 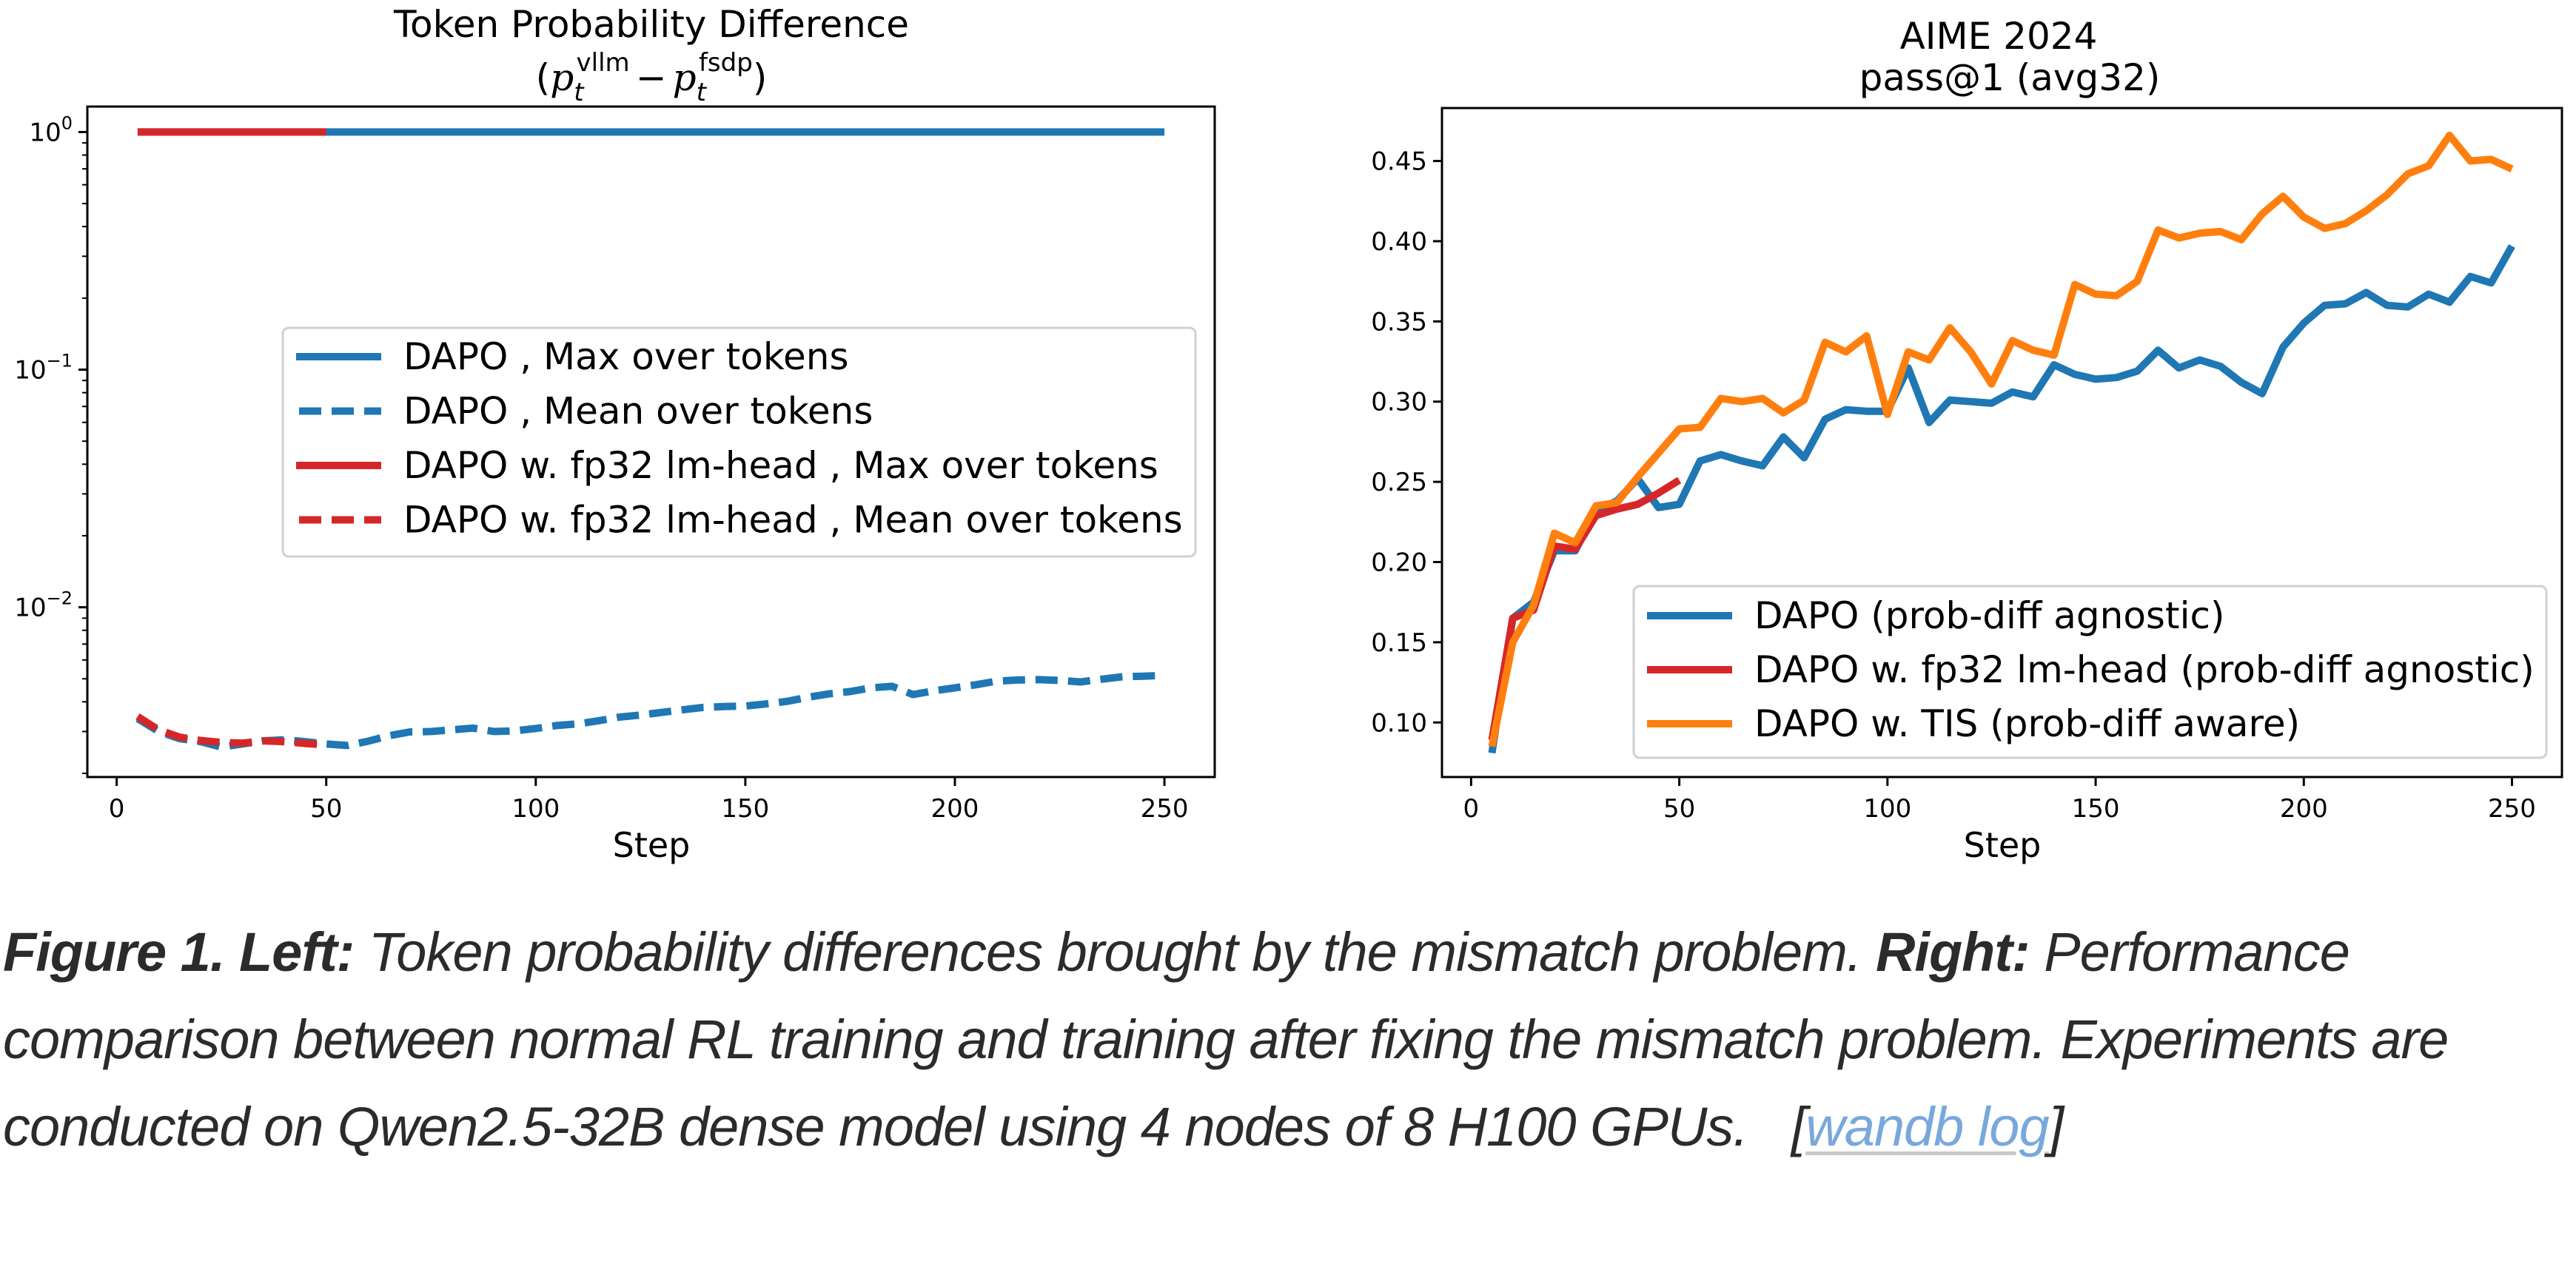 I want to click on left-legend-label: DAPO , Mean over tokens, so click(x=638, y=412).